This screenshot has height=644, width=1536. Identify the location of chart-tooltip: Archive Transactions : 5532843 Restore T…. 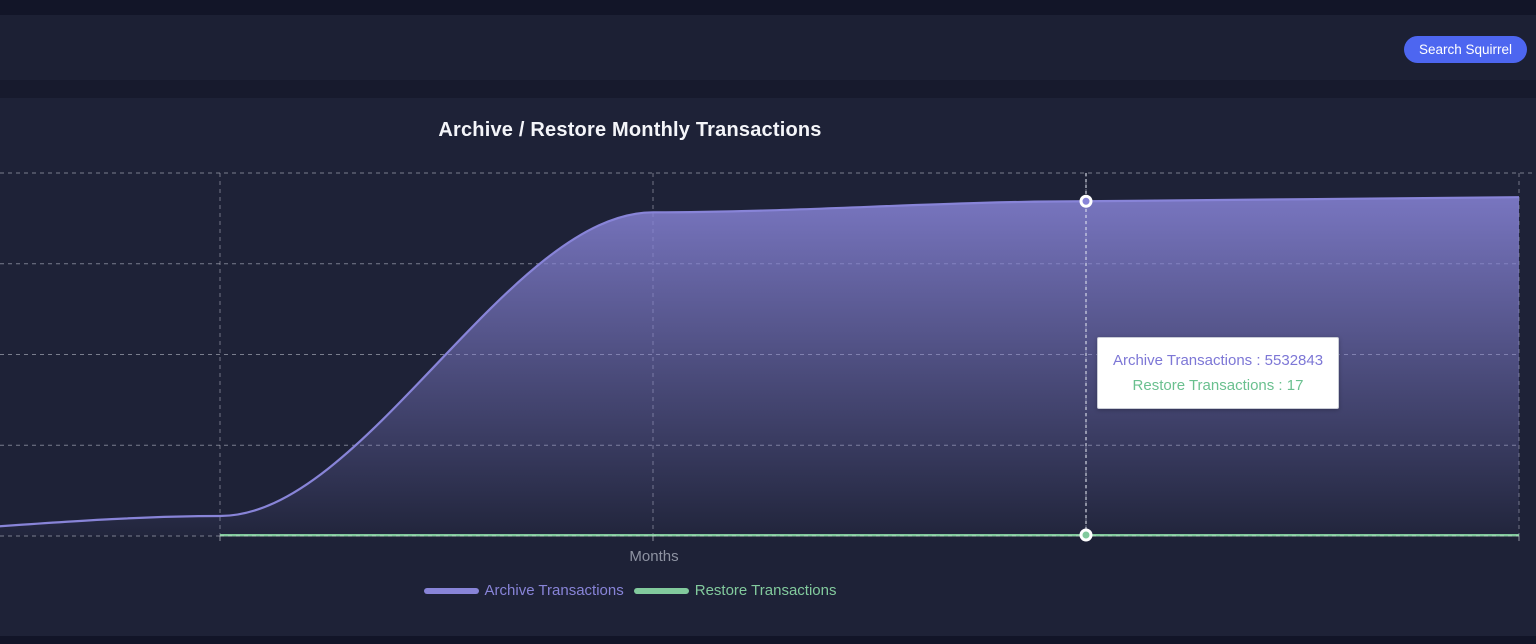
(1218, 373).